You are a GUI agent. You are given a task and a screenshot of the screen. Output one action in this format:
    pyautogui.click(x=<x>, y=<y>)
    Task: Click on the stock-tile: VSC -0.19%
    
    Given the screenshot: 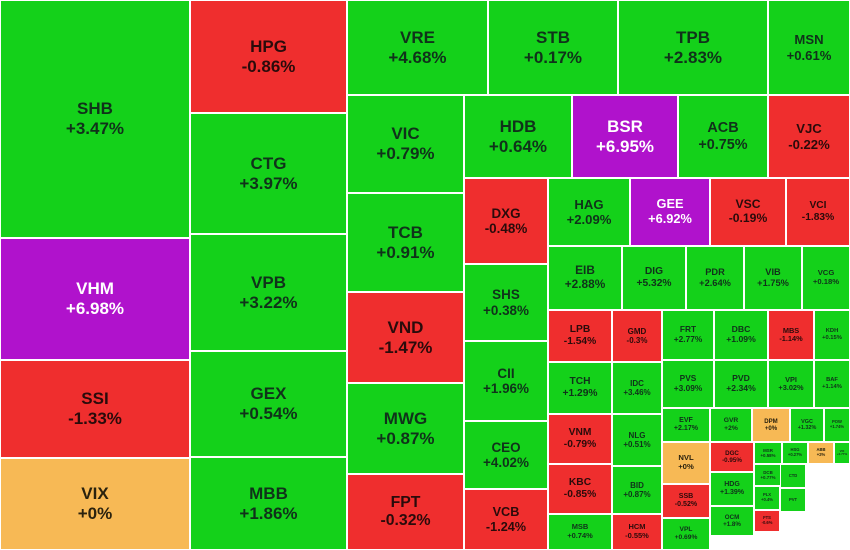 What is the action you would take?
    pyautogui.click(x=748, y=212)
    